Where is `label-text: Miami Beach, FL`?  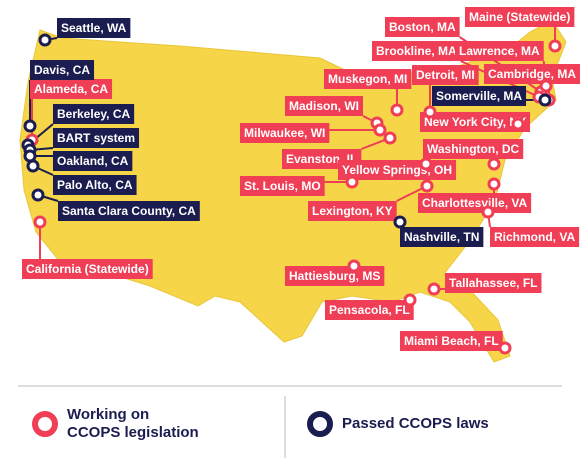 label-text: Miami Beach, FL is located at coordinates (451, 341).